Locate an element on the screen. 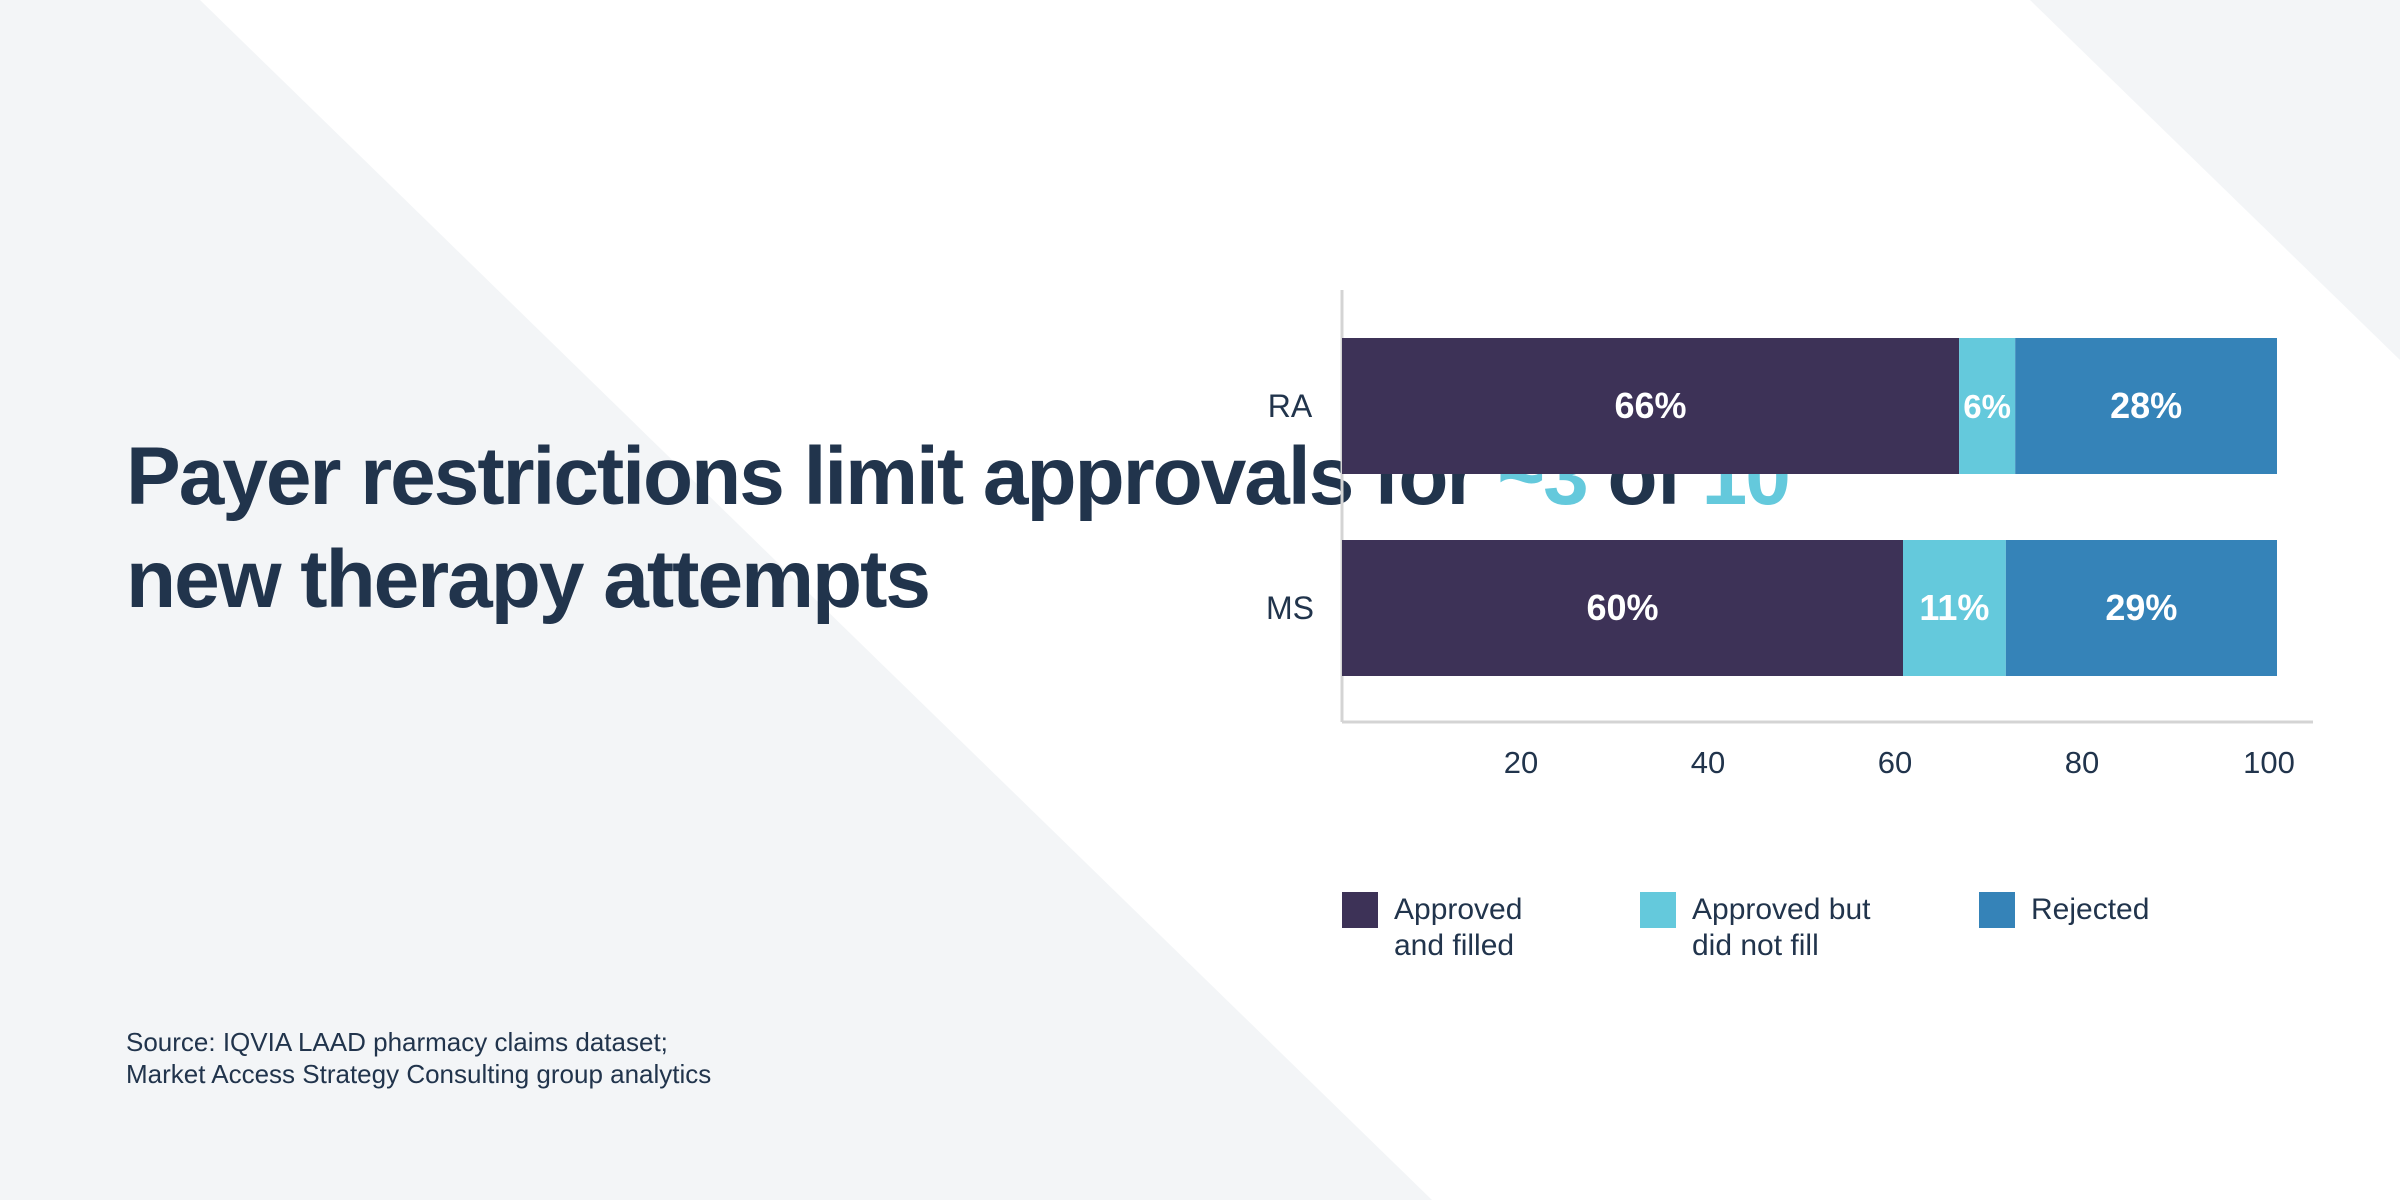  legend-item: Approved and filled is located at coordinates (1448, 928).